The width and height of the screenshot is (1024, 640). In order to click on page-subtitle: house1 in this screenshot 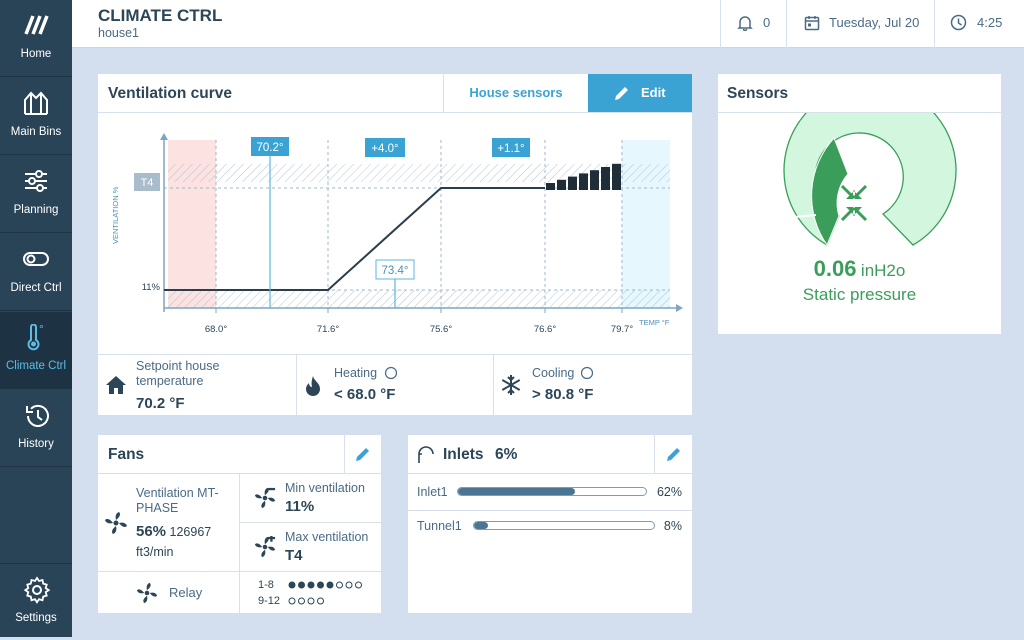, I will do `click(119, 33)`.